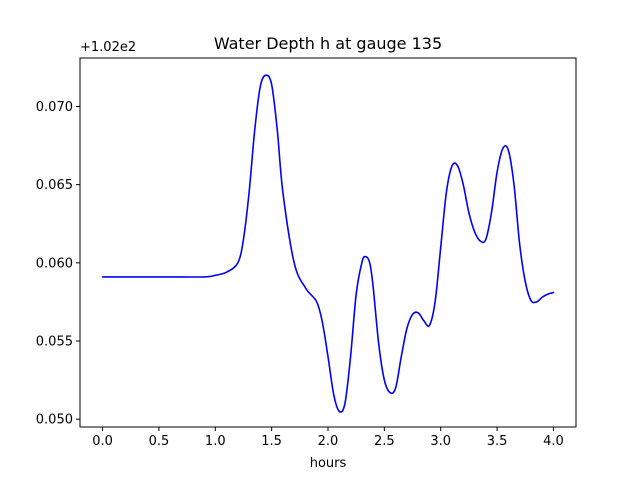 The width and height of the screenshot is (640, 480). What do you see at coordinates (384, 441) in the screenshot?
I see `x-tick-label: 2.5` at bounding box center [384, 441].